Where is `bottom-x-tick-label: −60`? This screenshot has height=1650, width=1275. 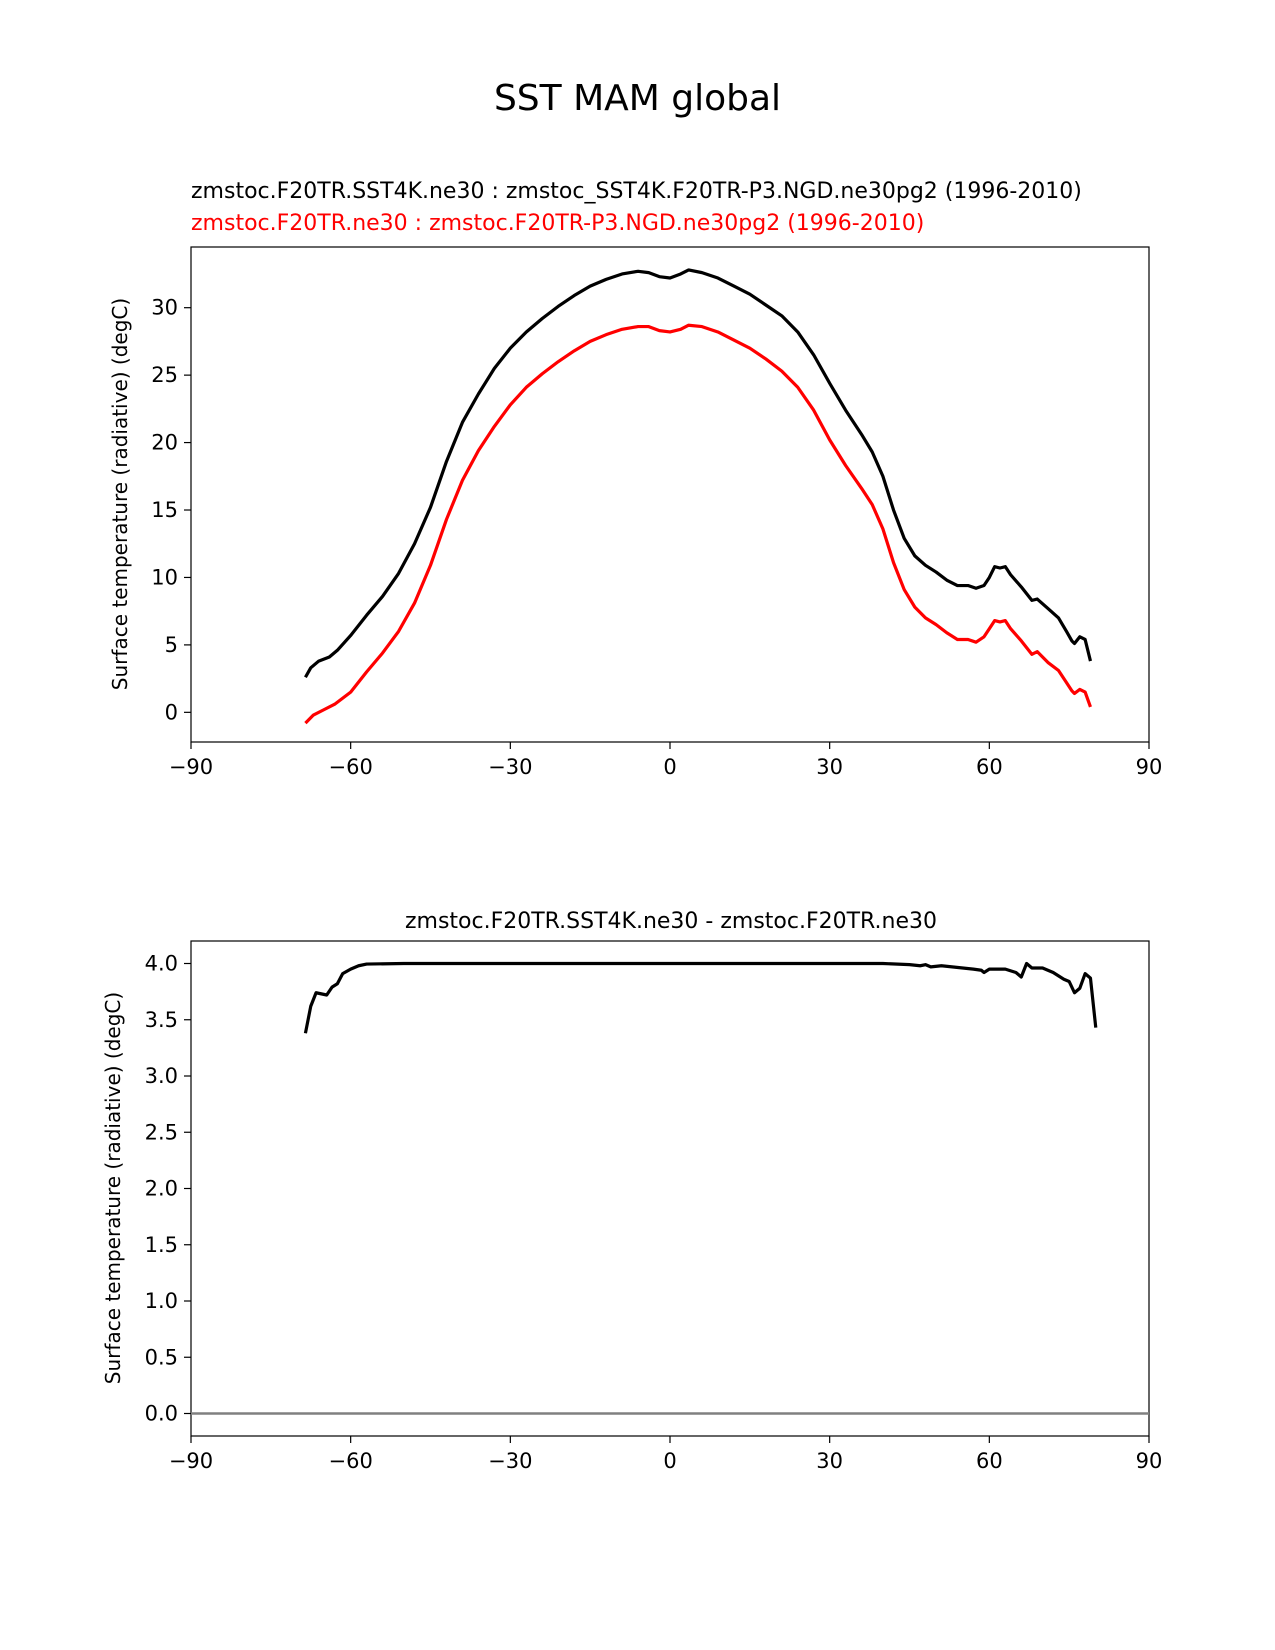 bottom-x-tick-label: −60 is located at coordinates (351, 1461).